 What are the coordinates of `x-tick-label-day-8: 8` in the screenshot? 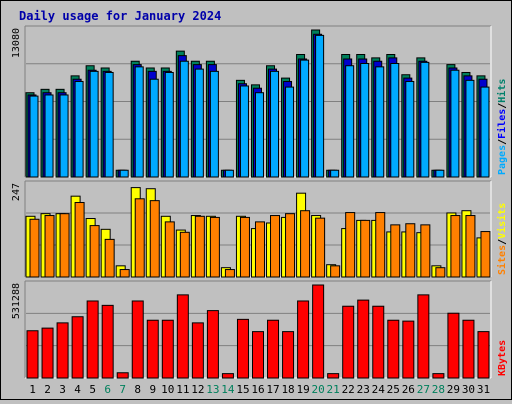 It's located at (137, 389).